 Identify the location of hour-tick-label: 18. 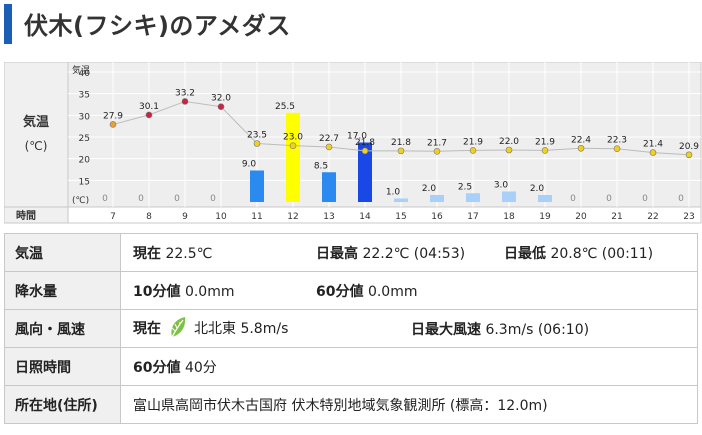
(509, 217).